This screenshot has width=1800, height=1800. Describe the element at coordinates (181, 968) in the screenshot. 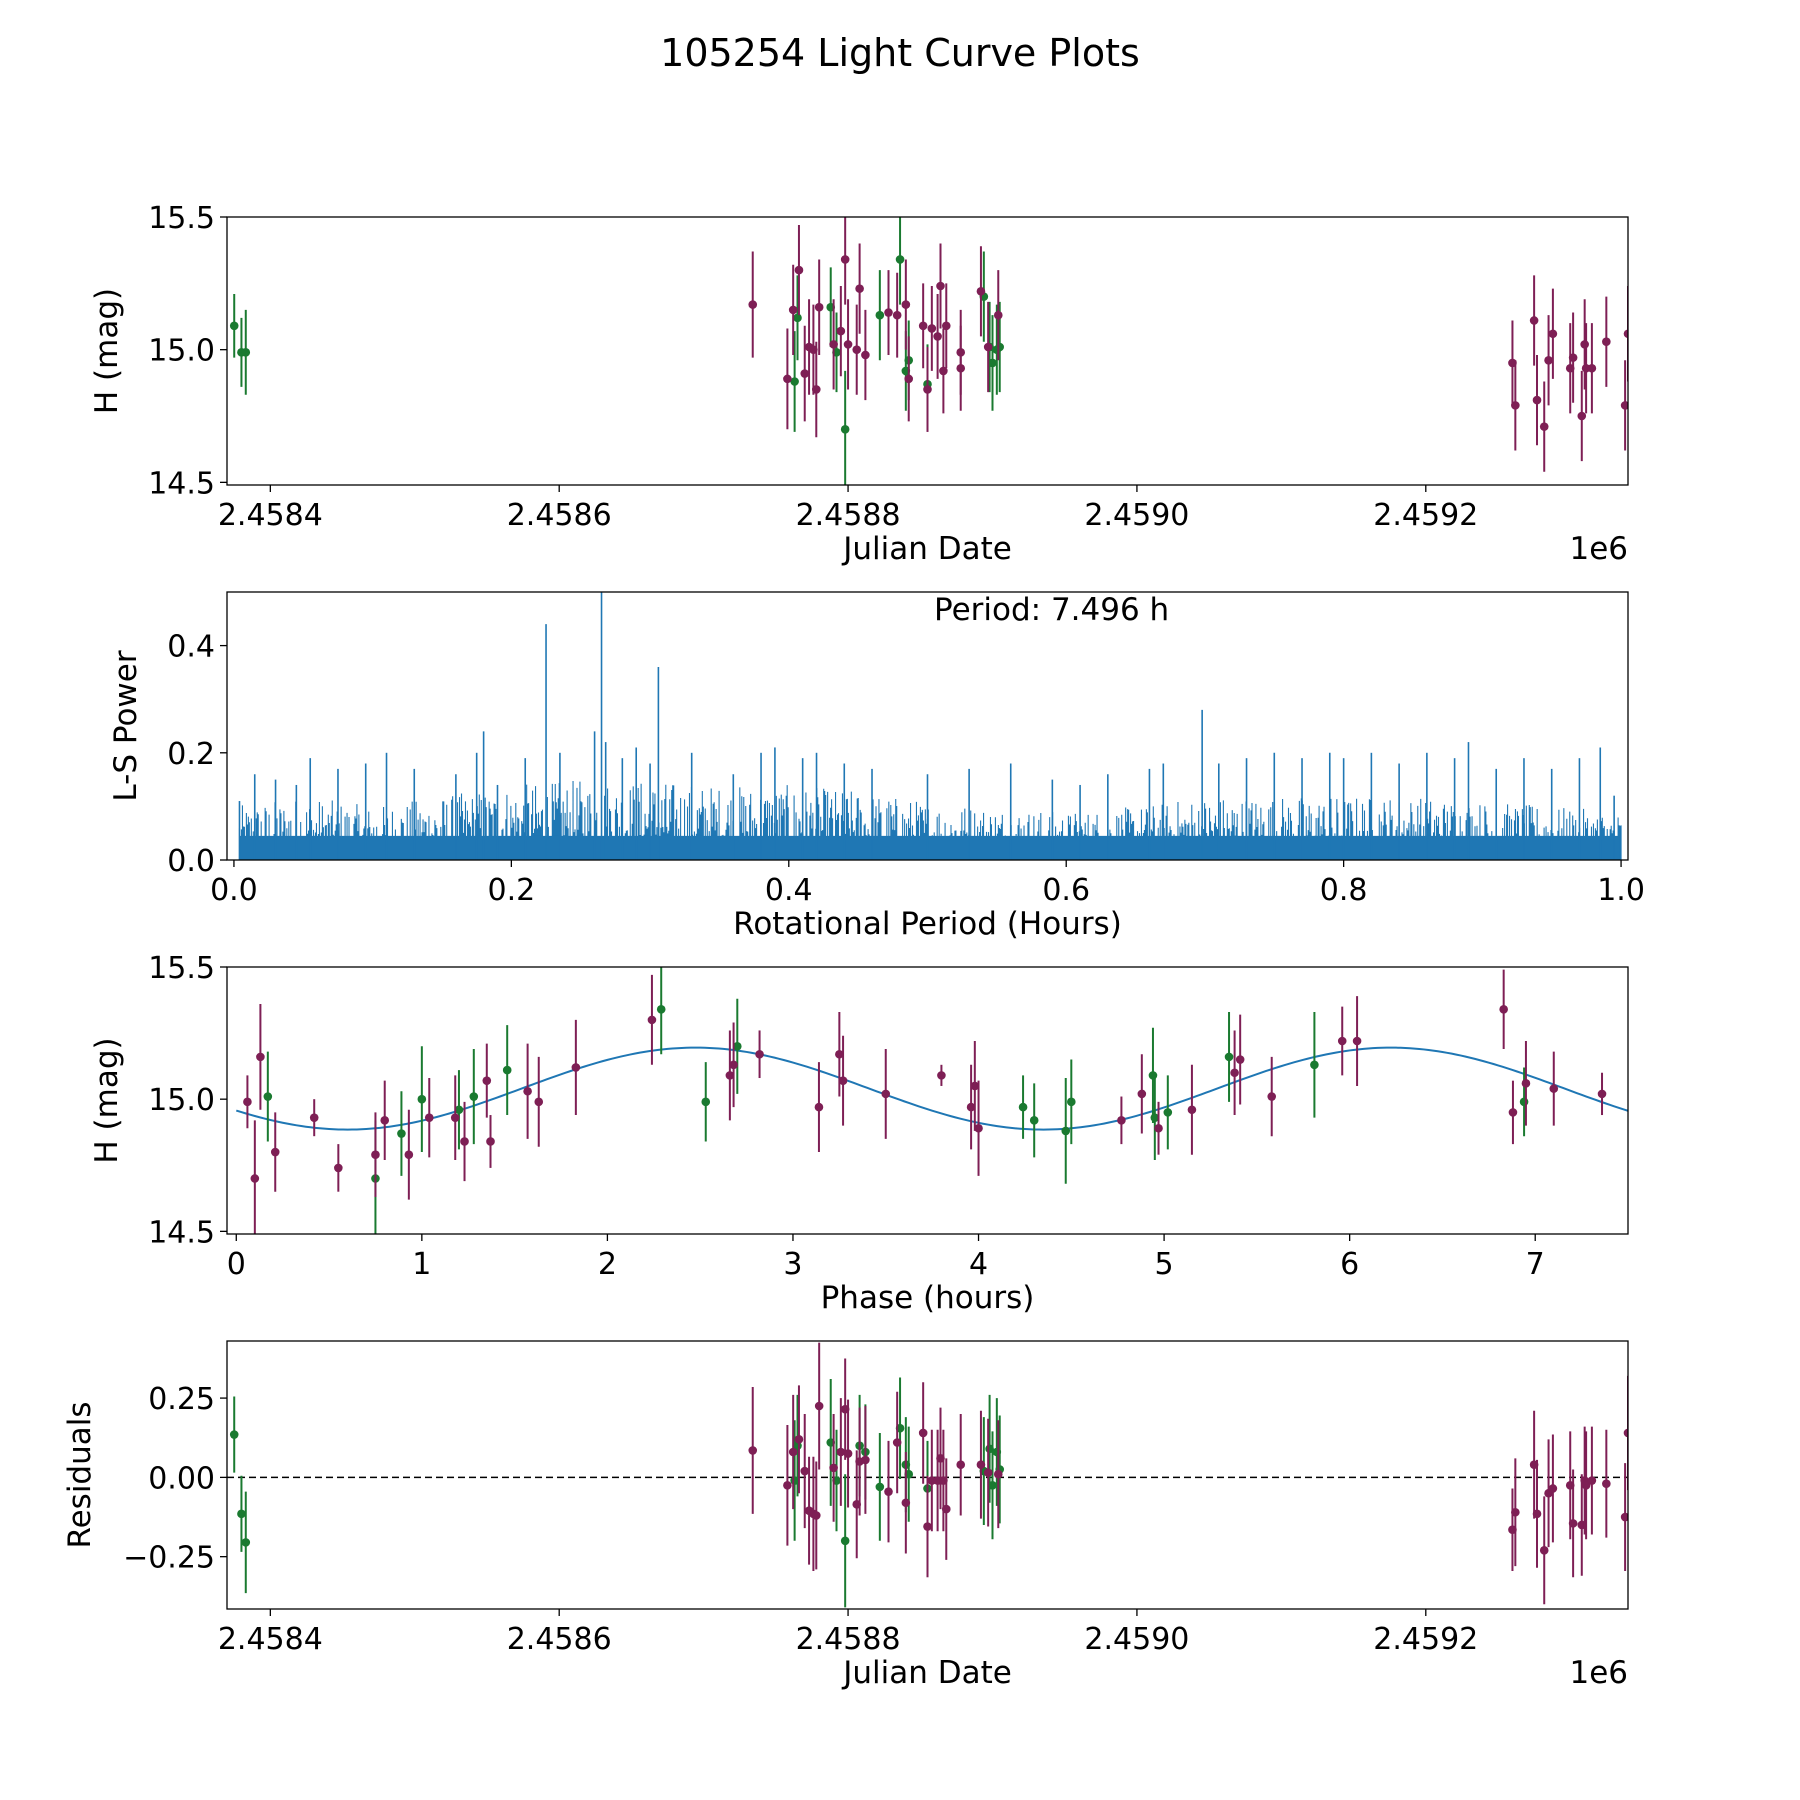

I see `y-tick-label: 15.5` at that location.